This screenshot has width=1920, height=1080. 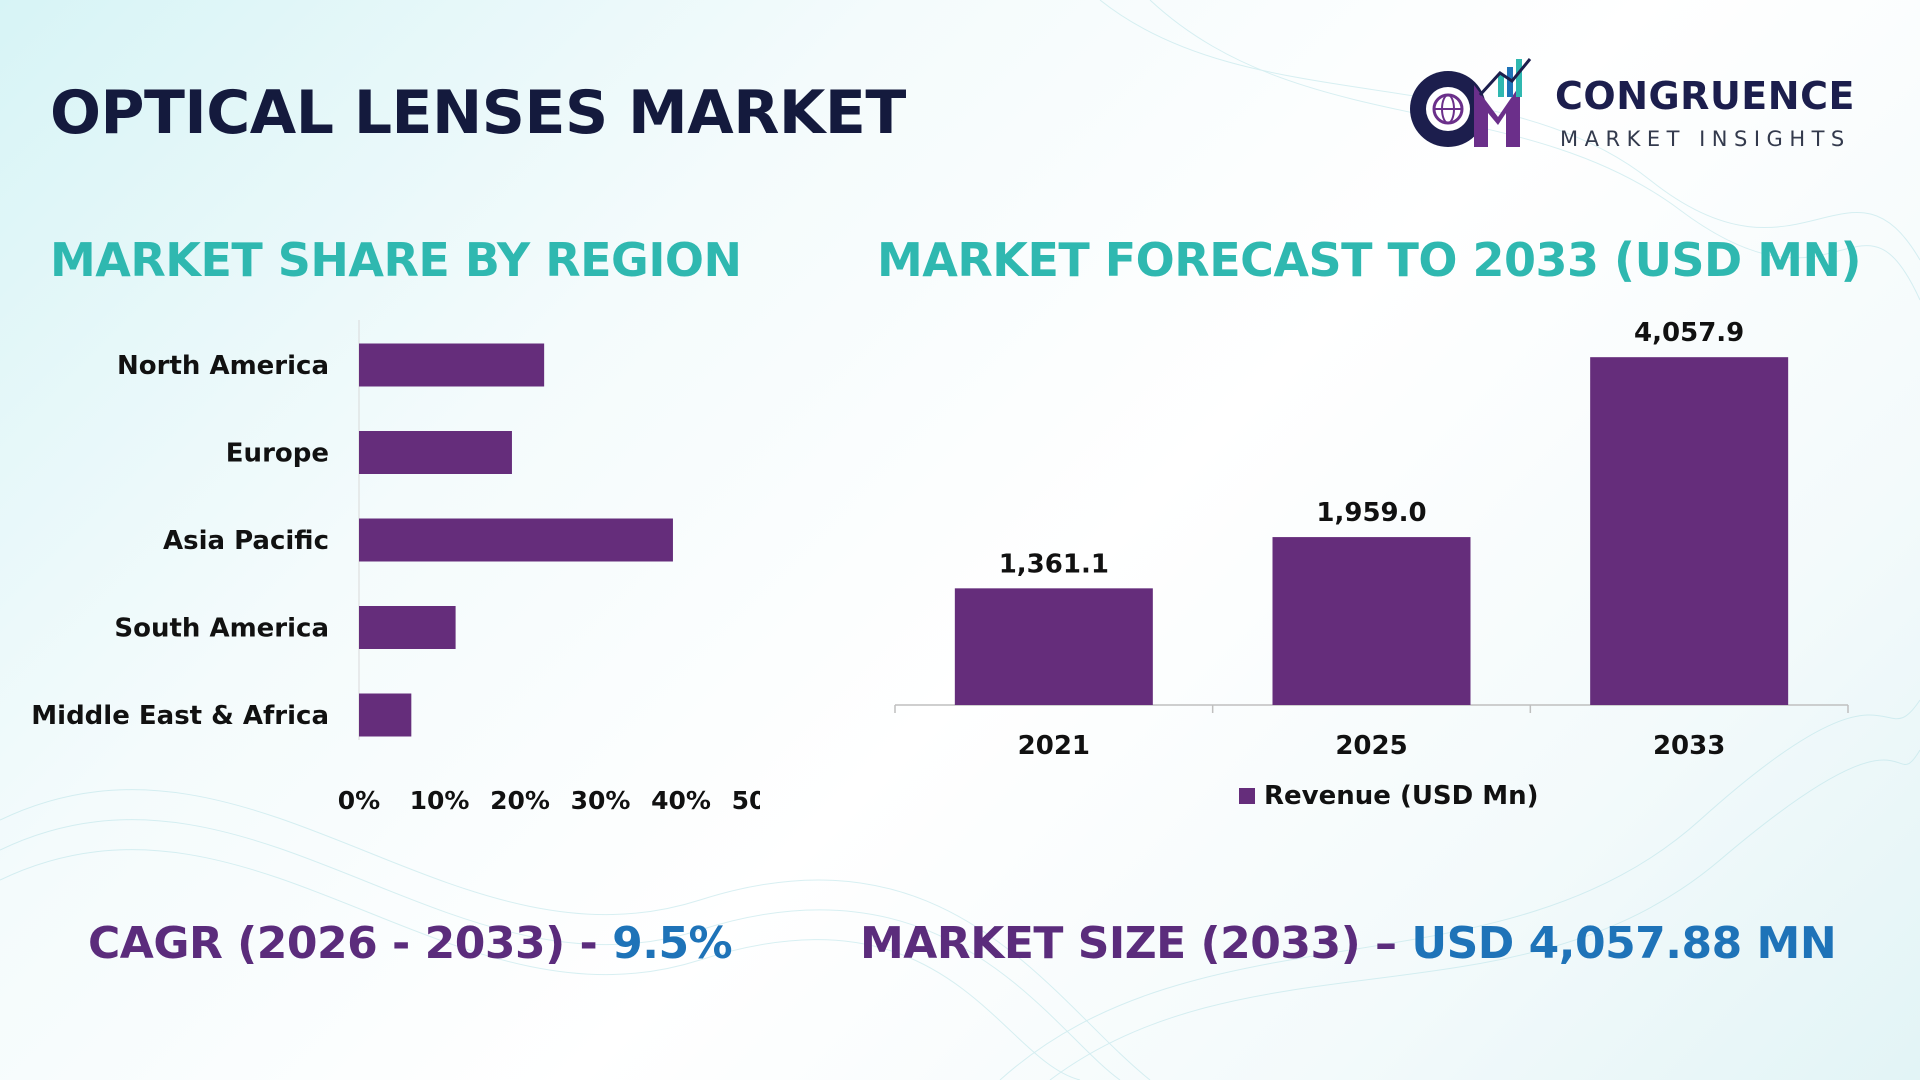 I want to click on forecast-x-label: 2033, so click(x=1689, y=746).